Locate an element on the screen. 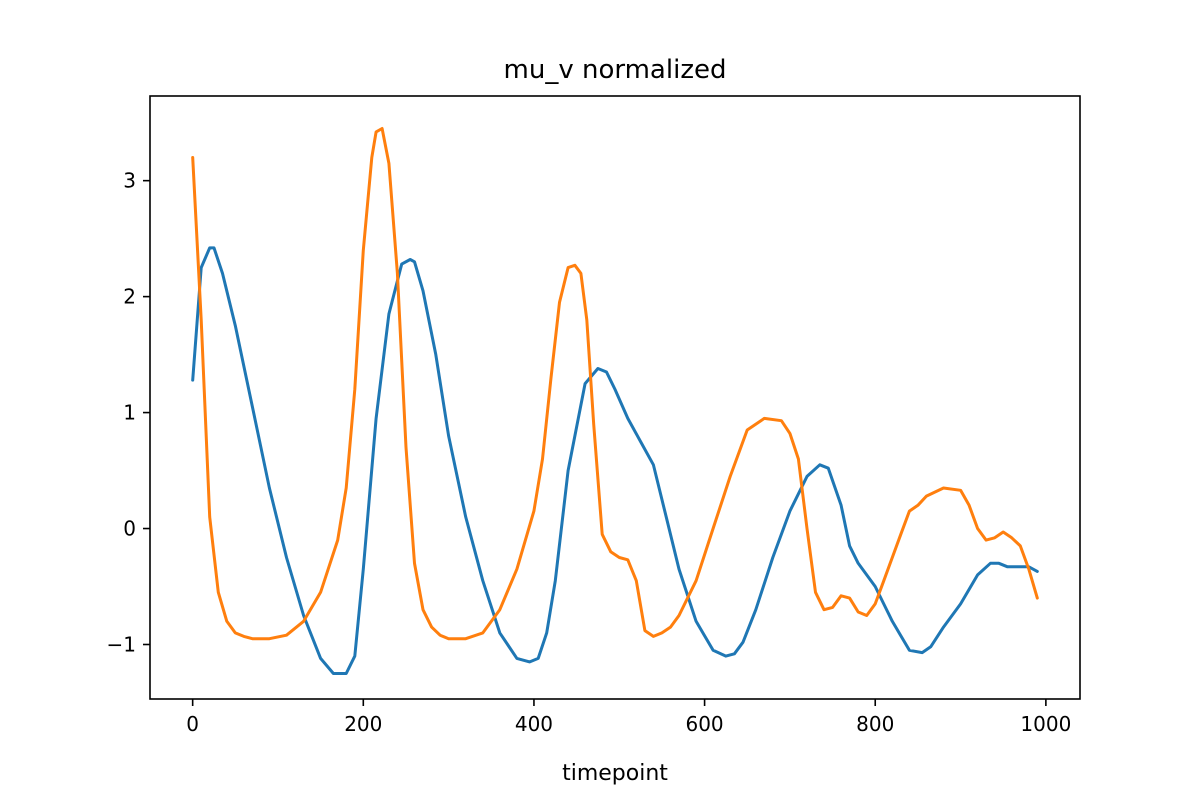 The height and width of the screenshot is (800, 1200). x-tick-label: 600 is located at coordinates (704, 724).